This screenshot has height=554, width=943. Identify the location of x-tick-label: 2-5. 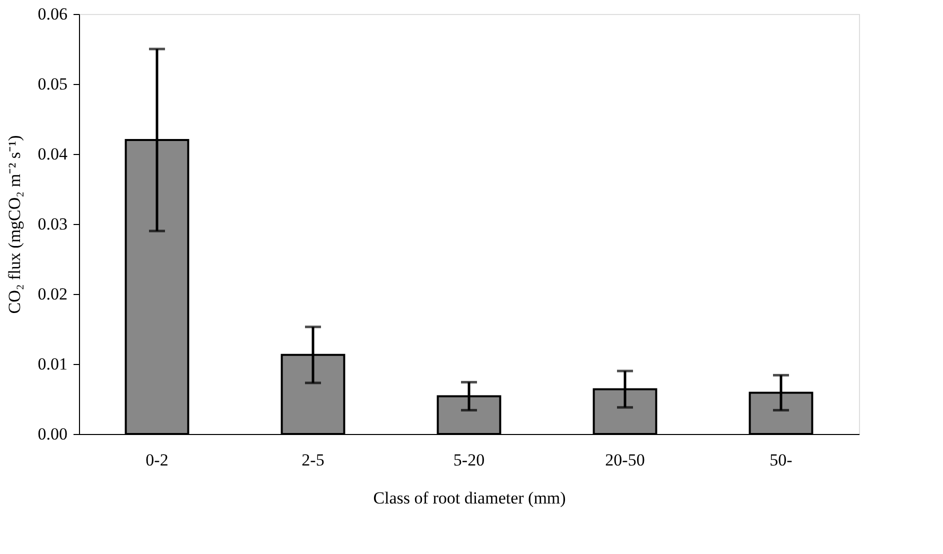
(313, 460).